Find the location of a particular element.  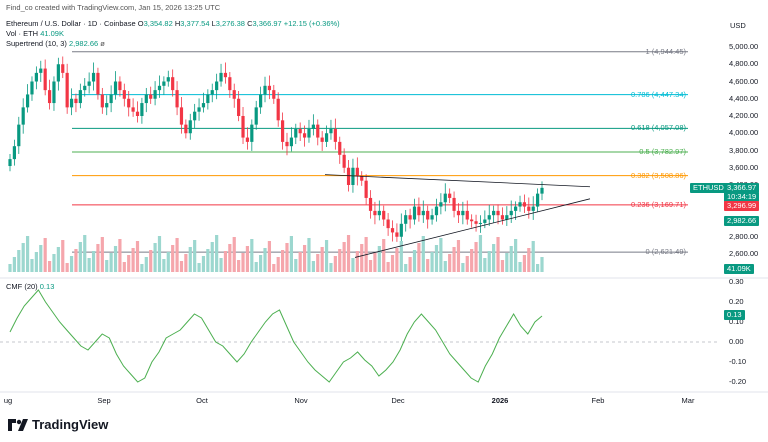

price-tick: 3,600.00 is located at coordinates (744, 167).